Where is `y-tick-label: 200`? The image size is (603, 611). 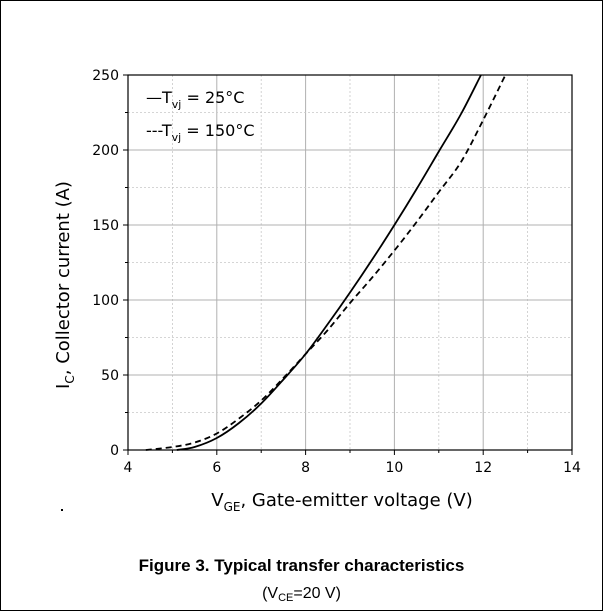 y-tick-label: 200 is located at coordinates (105, 151).